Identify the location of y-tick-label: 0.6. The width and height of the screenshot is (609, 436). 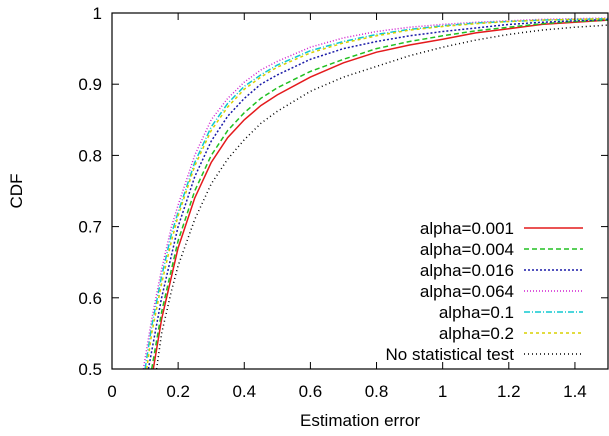
(90, 298).